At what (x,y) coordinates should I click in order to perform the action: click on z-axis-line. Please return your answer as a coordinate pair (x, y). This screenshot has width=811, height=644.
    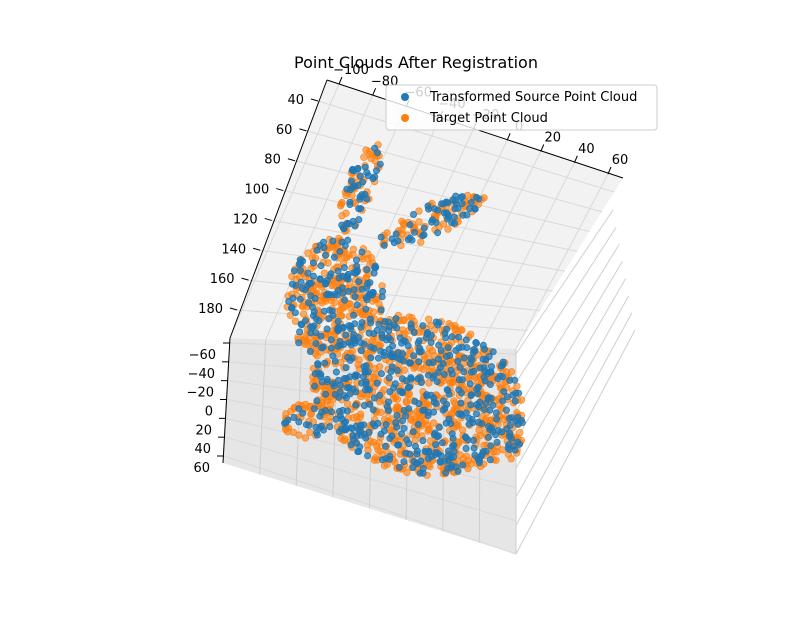
    Looking at the image, I should click on (278, 209).